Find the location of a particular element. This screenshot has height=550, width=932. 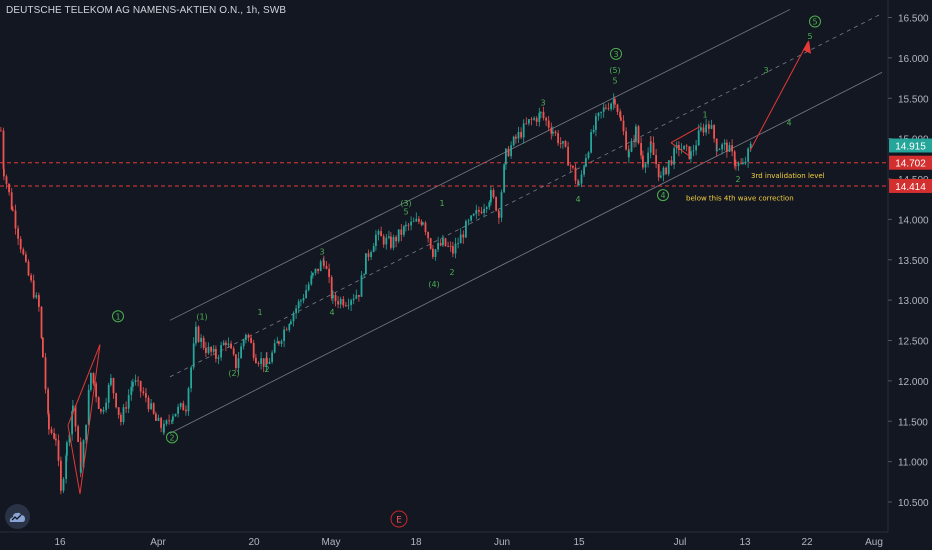

wave-label: (5) is located at coordinates (614, 70).